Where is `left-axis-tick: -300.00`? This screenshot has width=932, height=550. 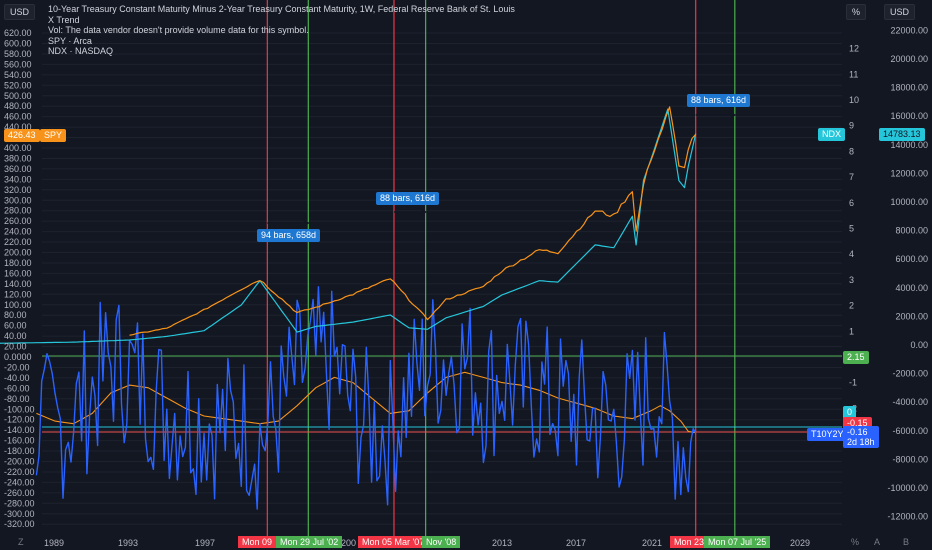 left-axis-tick: -300.00 is located at coordinates (19, 514).